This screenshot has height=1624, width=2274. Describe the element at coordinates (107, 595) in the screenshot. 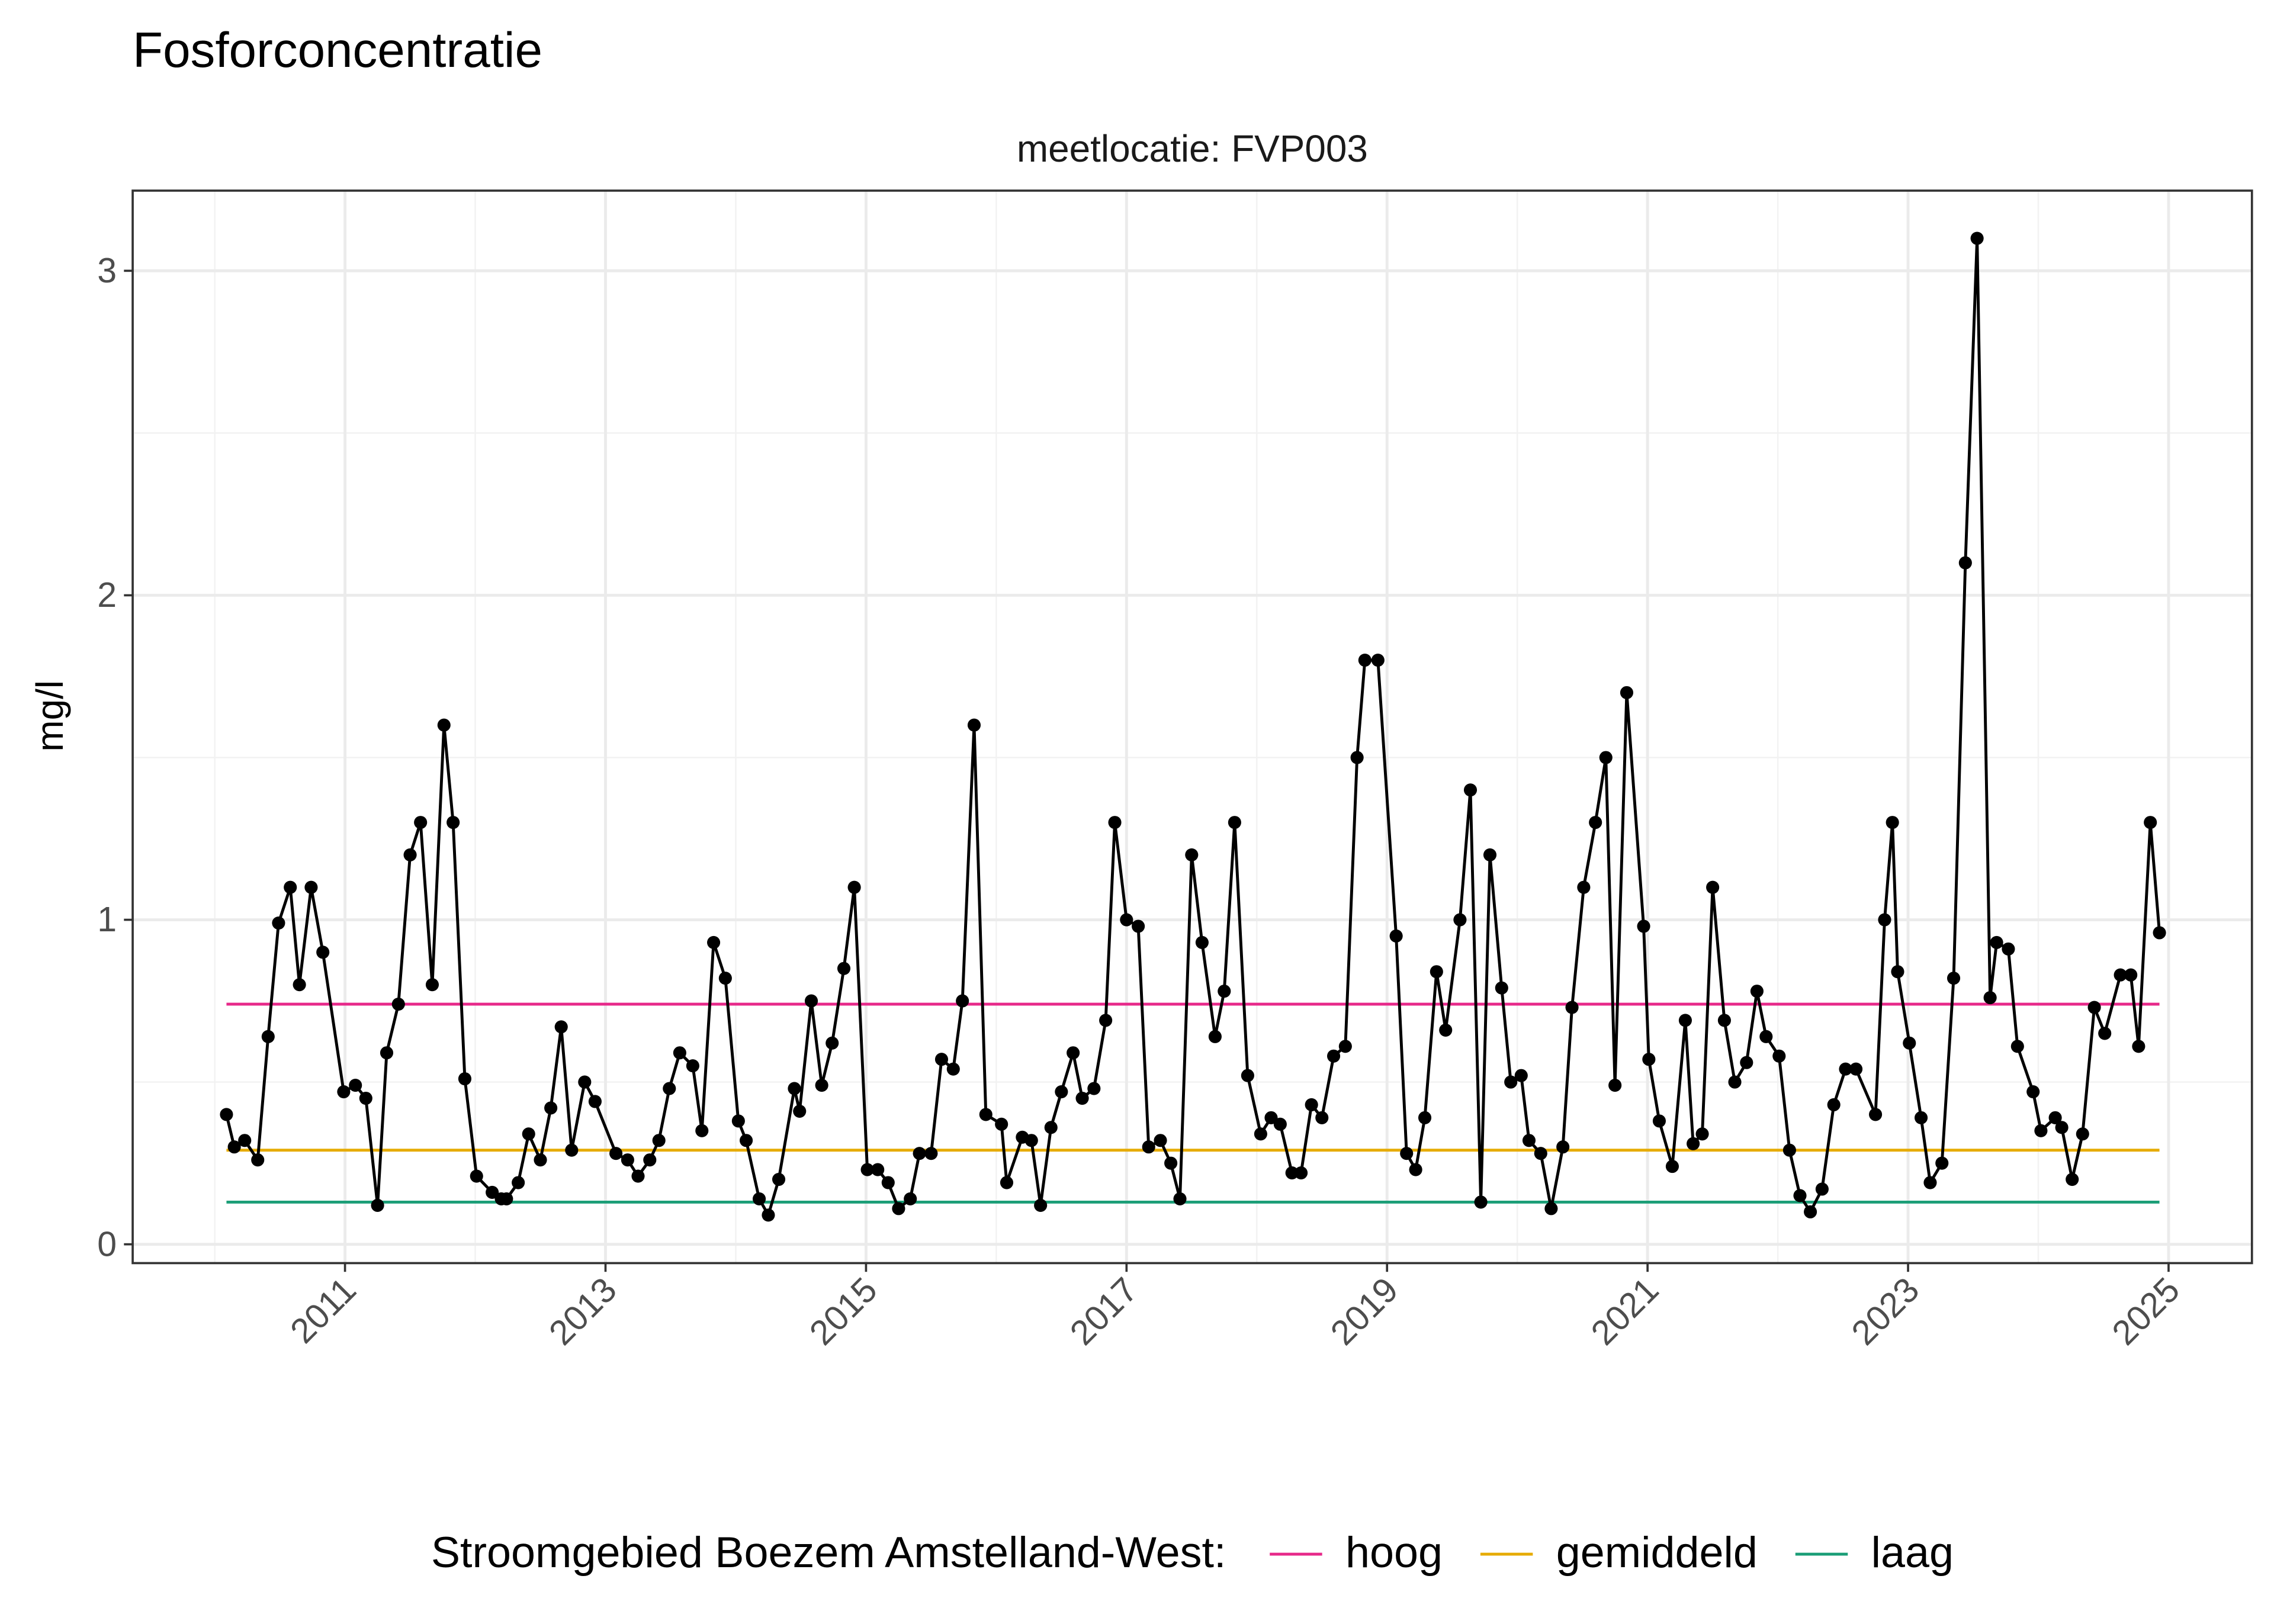

I see `y-tick-label: 2` at that location.